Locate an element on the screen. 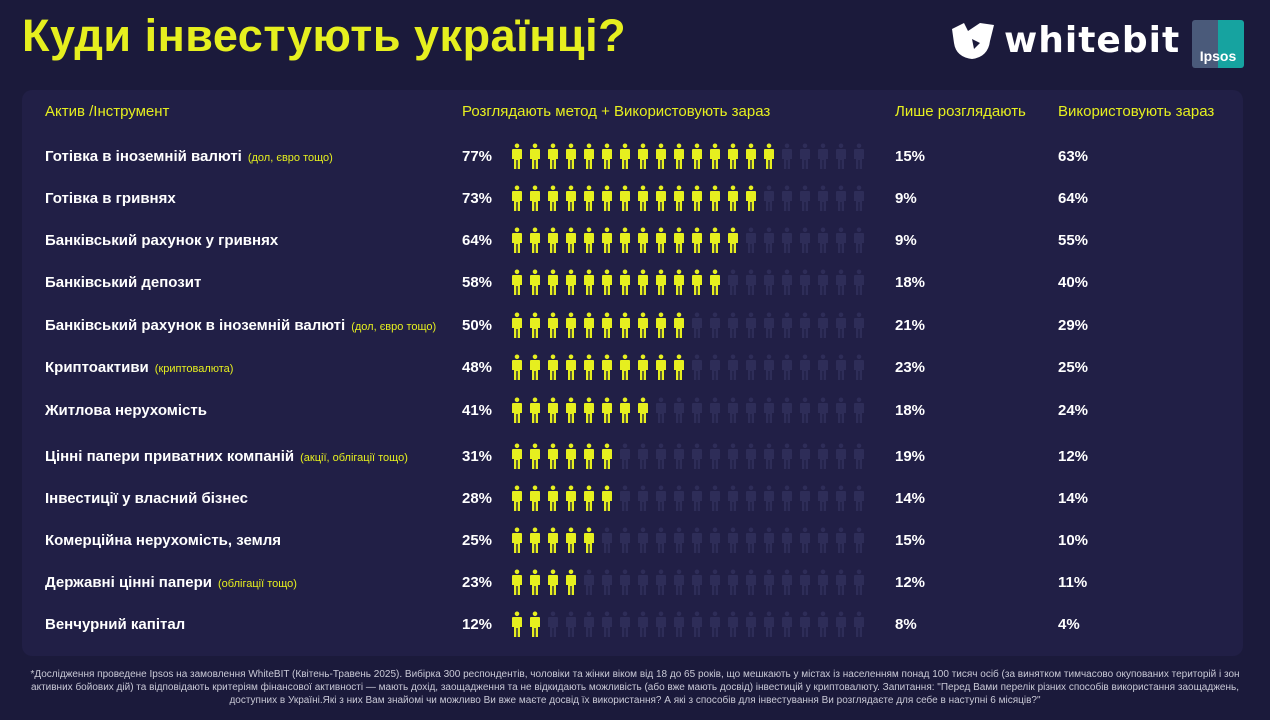 This screenshot has width=1270, height=720. table-row: Інвестиції у власний бізнес 28% 14% 14% is located at coordinates (635, 499).